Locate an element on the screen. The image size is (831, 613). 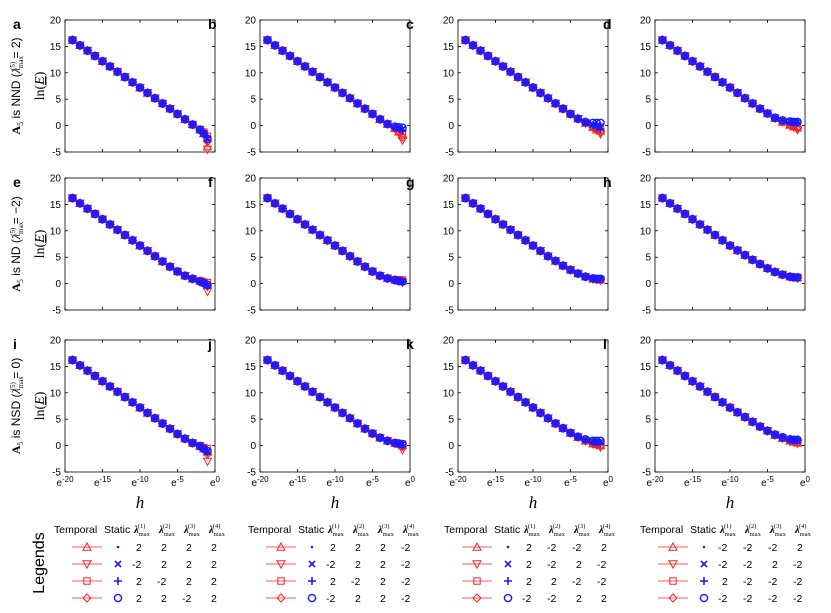
y-tick-label: 0 is located at coordinates (451, 446).